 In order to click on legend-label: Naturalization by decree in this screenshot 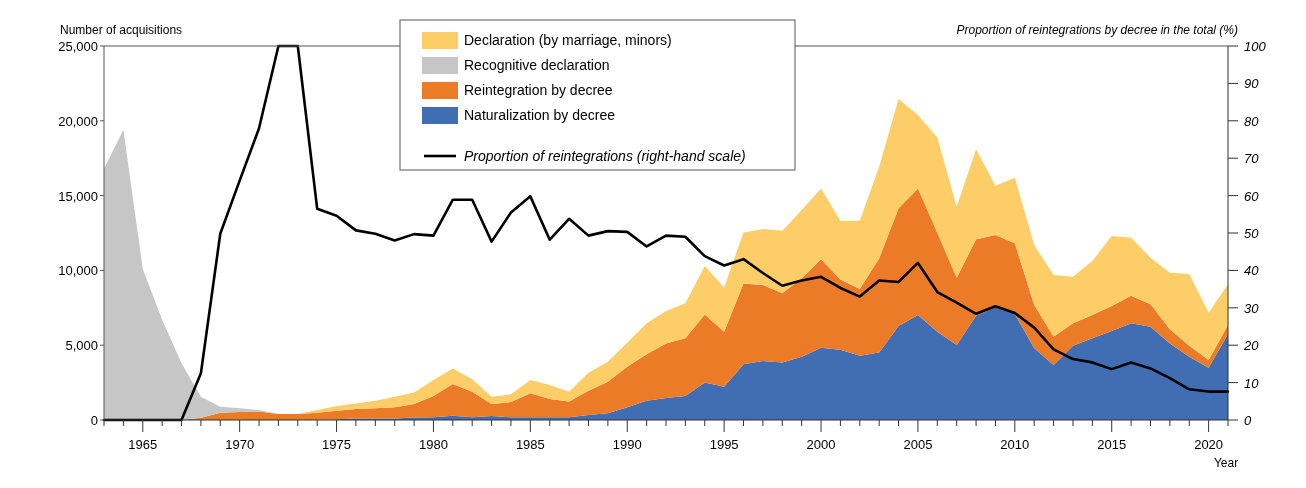, I will do `click(540, 115)`.